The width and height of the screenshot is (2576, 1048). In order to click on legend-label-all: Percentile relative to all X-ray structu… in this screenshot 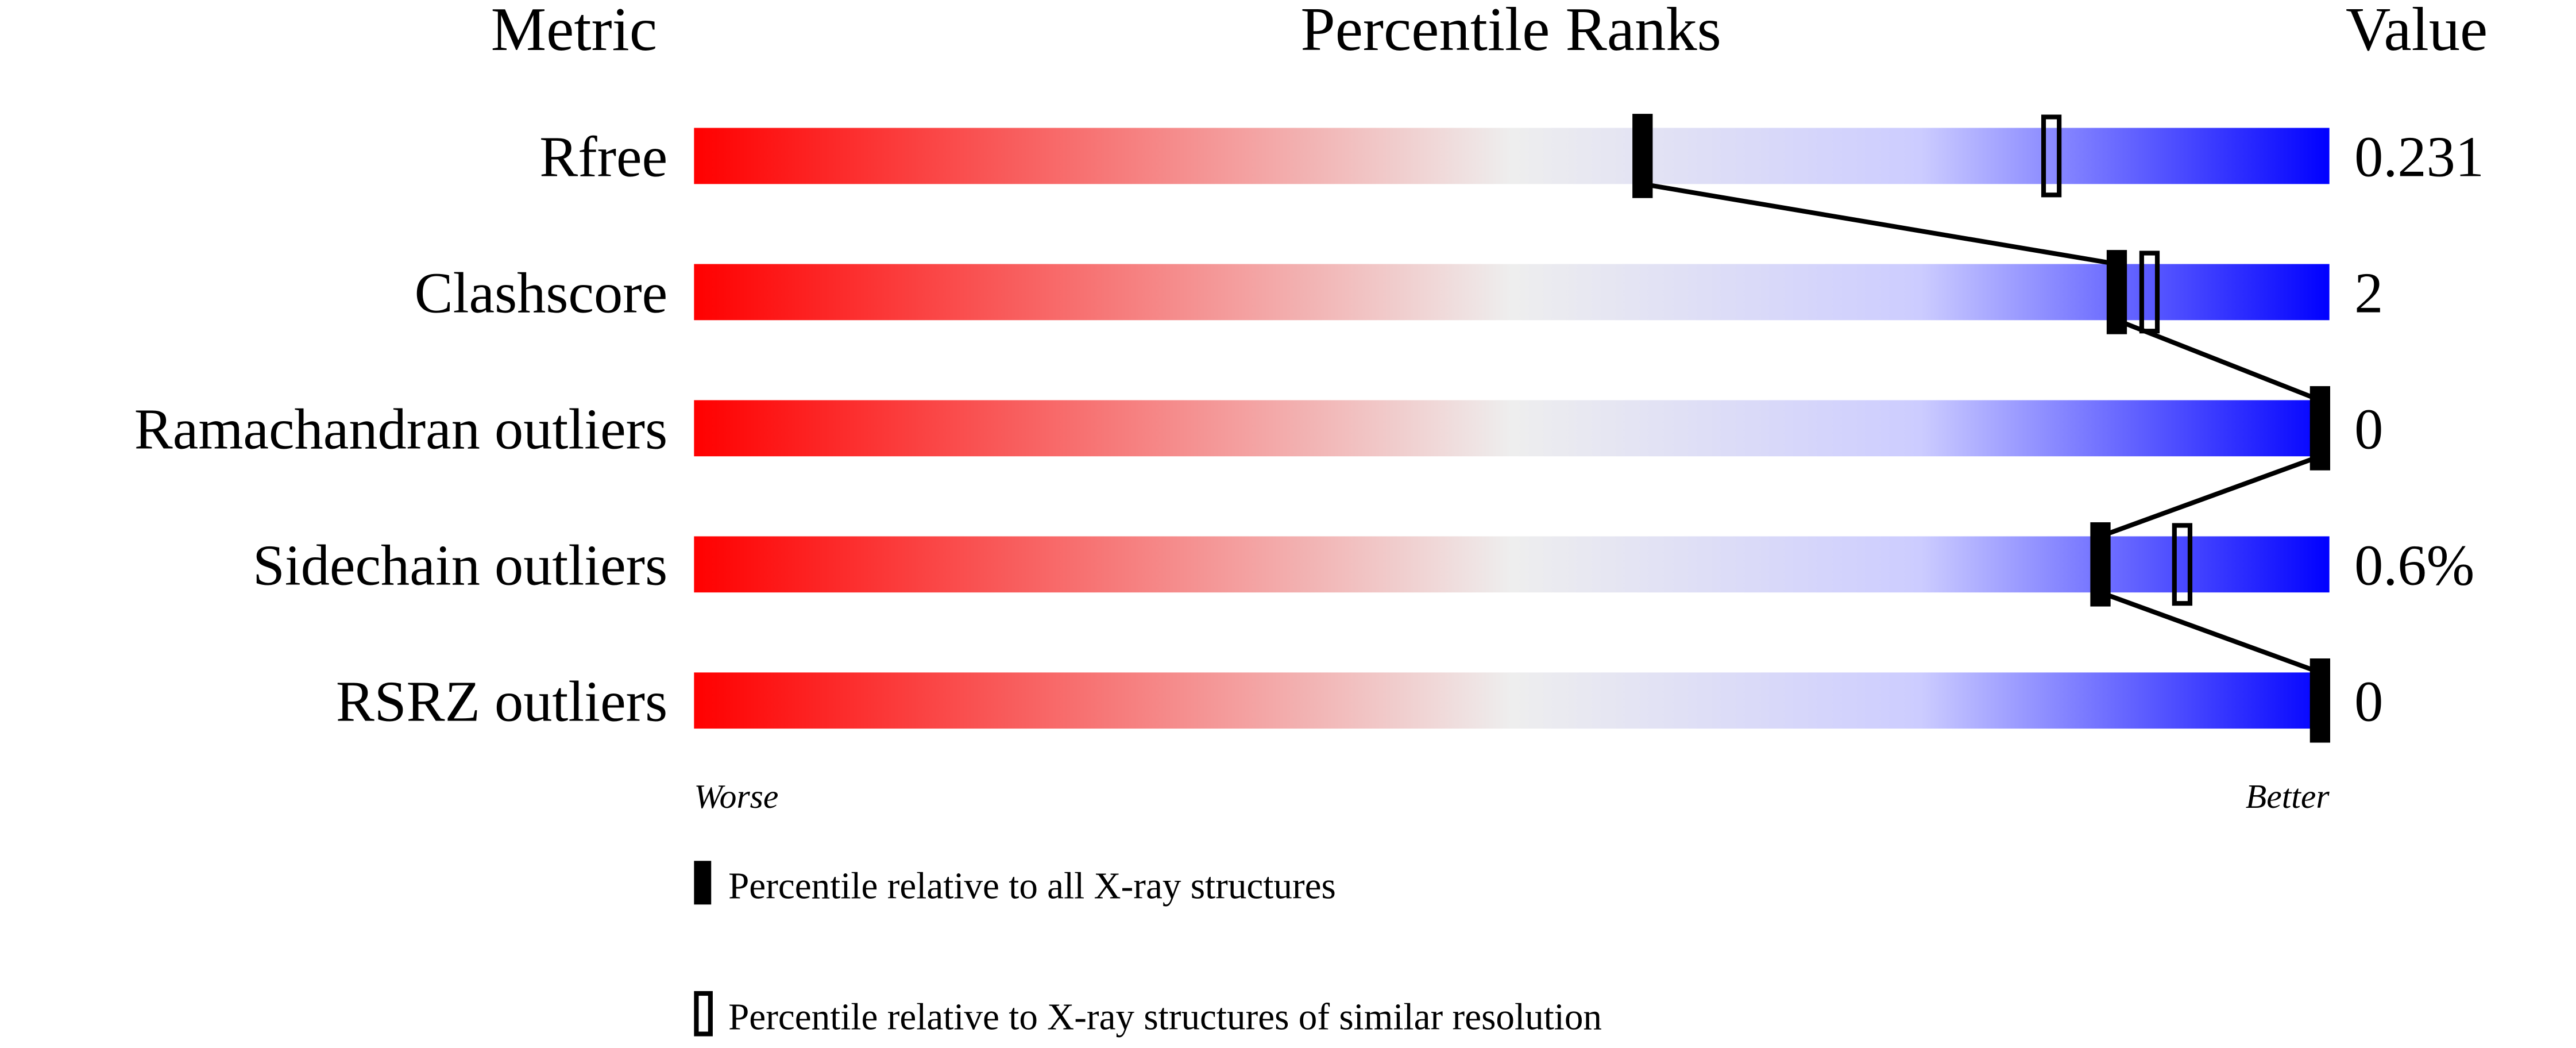, I will do `click(1032, 886)`.